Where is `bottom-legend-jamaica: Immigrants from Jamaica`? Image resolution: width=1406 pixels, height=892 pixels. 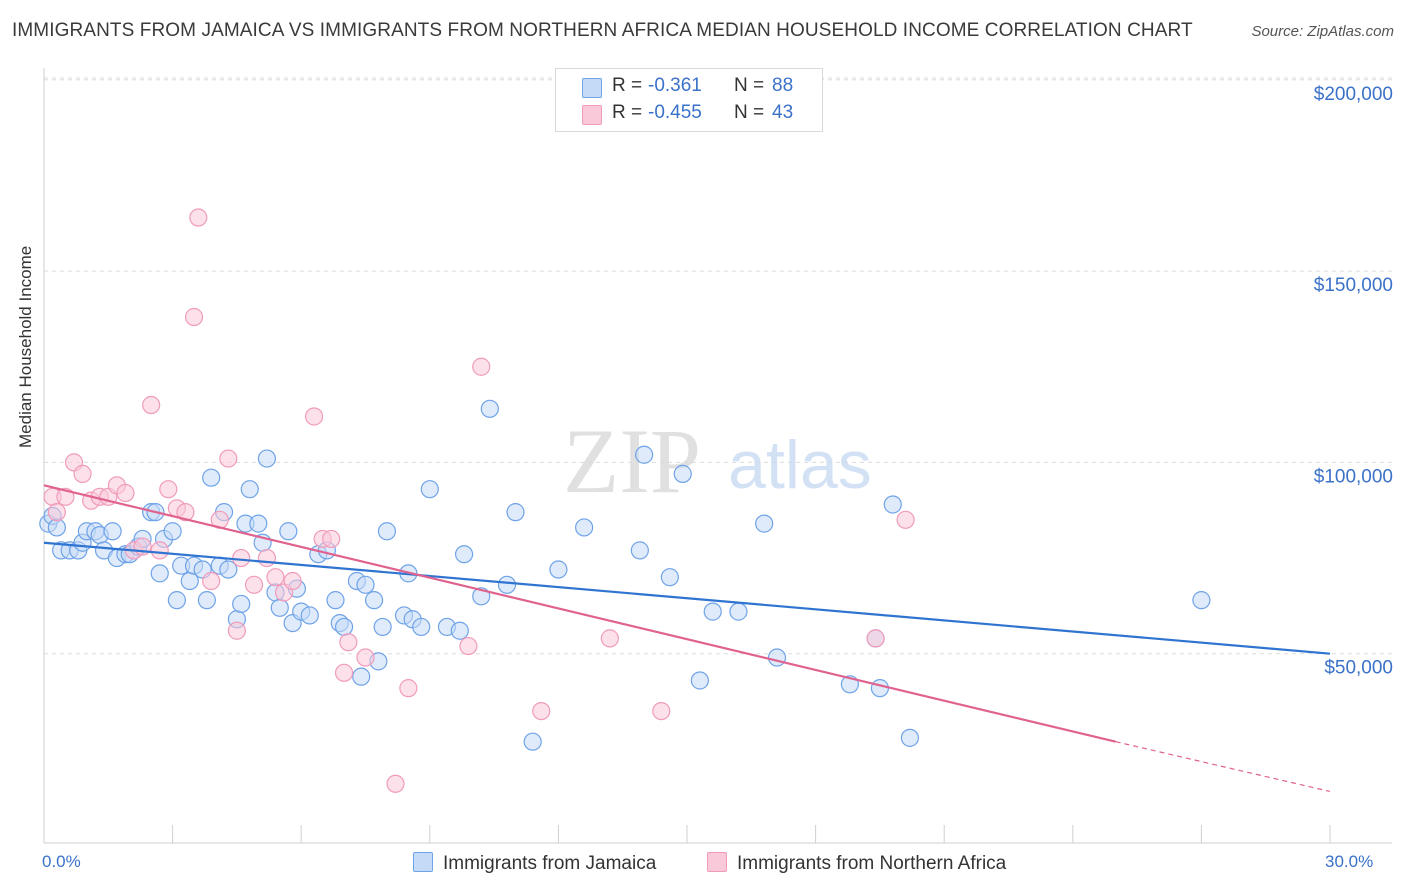 bottom-legend-jamaica: Immigrants from Jamaica is located at coordinates (534, 863).